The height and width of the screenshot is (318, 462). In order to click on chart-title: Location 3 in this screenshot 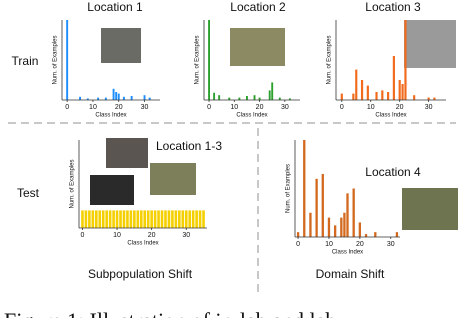, I will do `click(393, 7)`.